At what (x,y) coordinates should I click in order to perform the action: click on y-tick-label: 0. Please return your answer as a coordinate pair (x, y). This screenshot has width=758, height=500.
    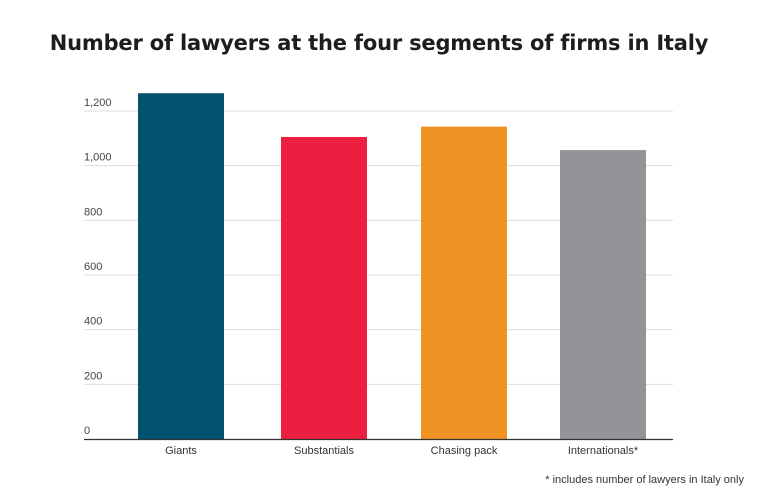
    Looking at the image, I should click on (87, 431).